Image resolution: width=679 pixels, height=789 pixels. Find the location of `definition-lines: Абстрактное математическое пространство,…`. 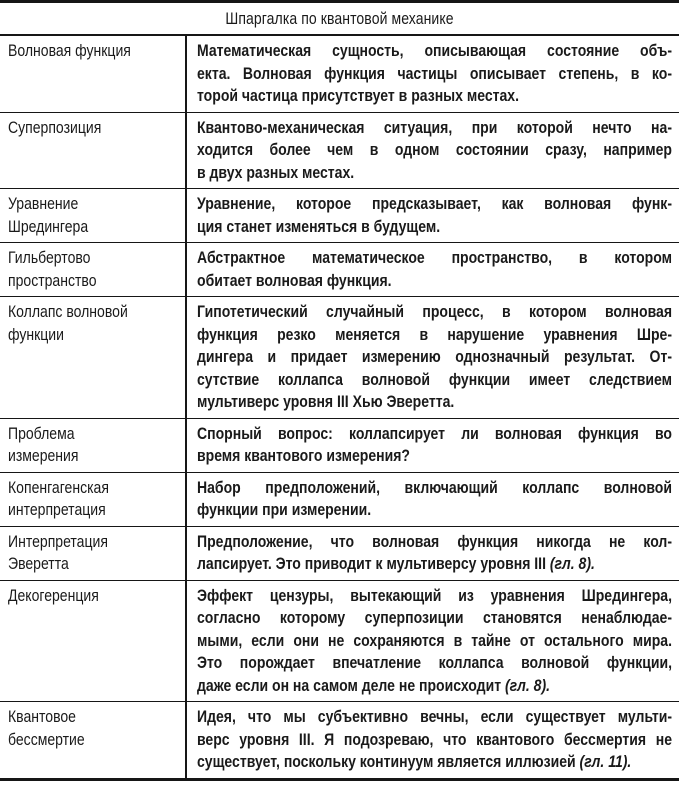

definition-lines: Абстрактное математическое пространство,… is located at coordinates (434, 258).